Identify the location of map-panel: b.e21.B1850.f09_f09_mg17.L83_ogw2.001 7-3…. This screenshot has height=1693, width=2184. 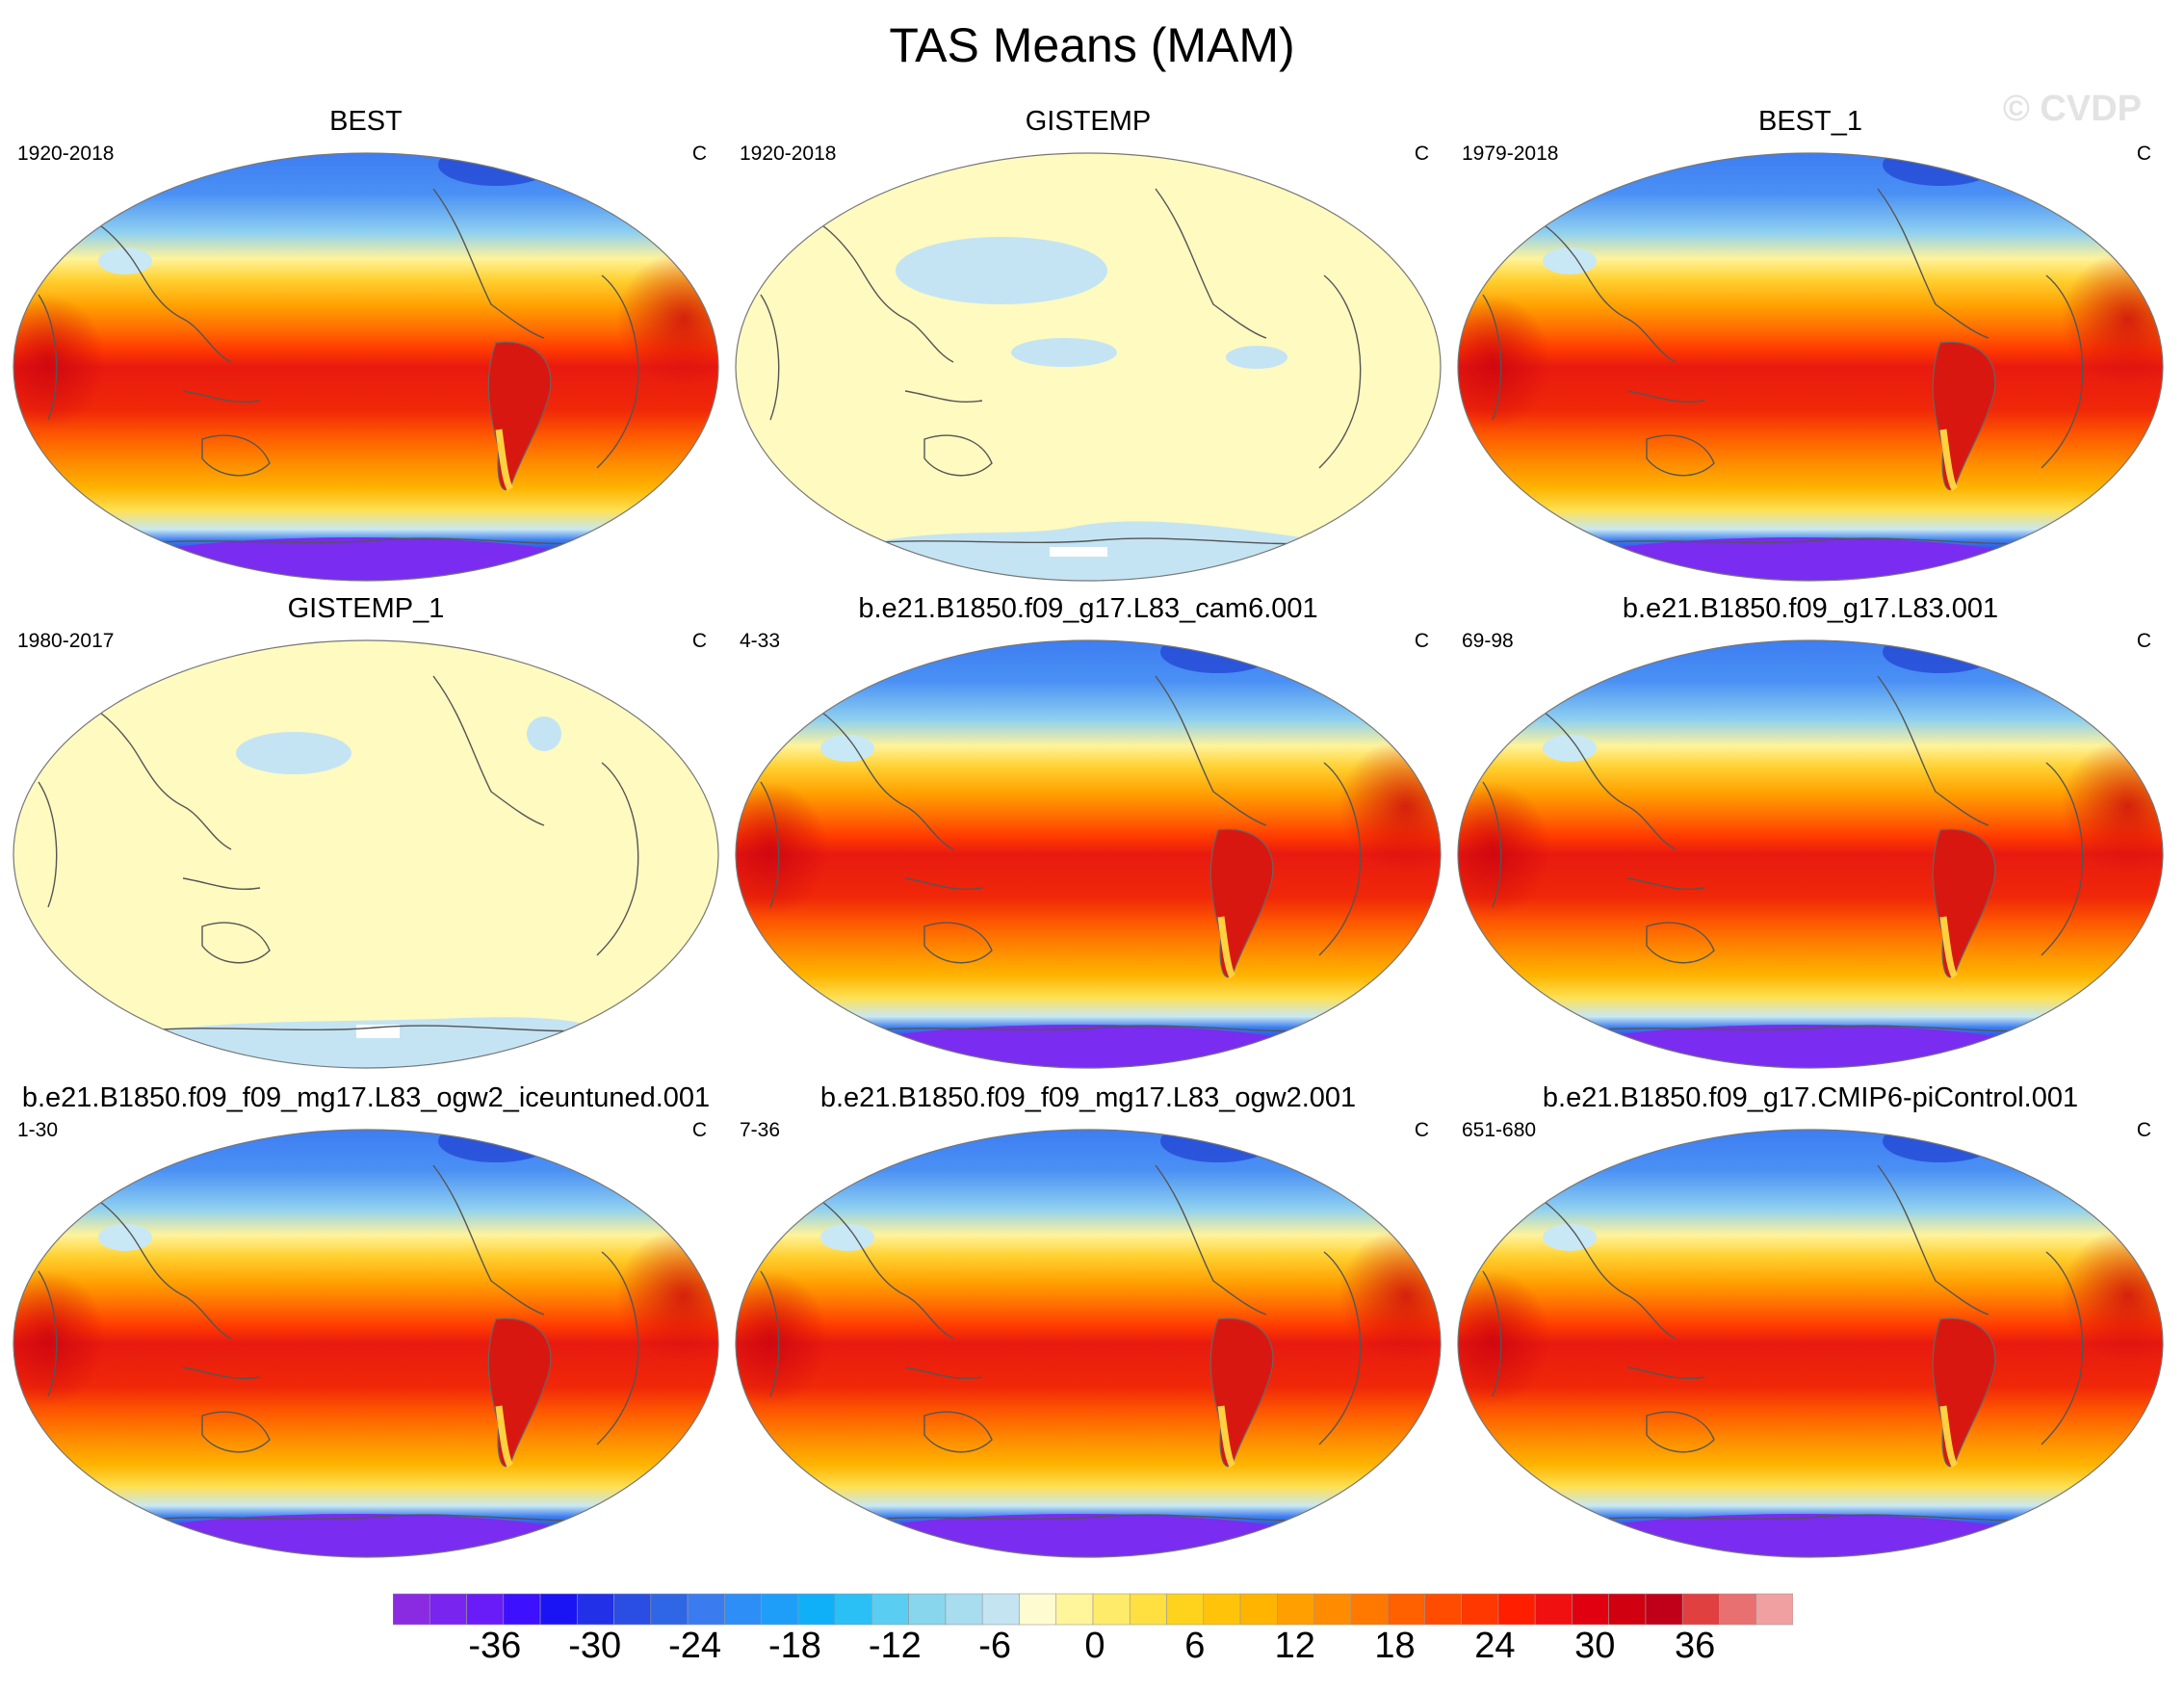
(1088, 1323).